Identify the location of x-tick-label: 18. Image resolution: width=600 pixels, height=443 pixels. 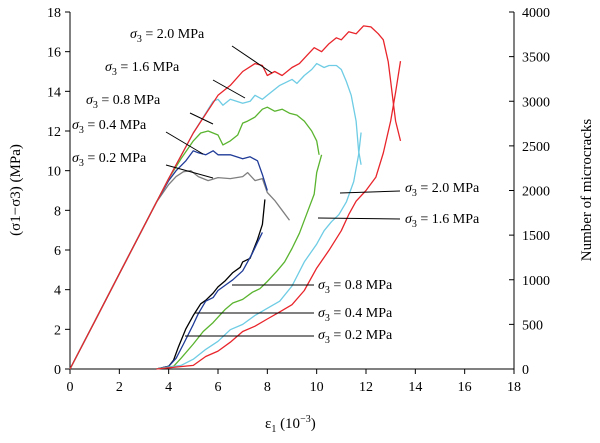
(514, 387).